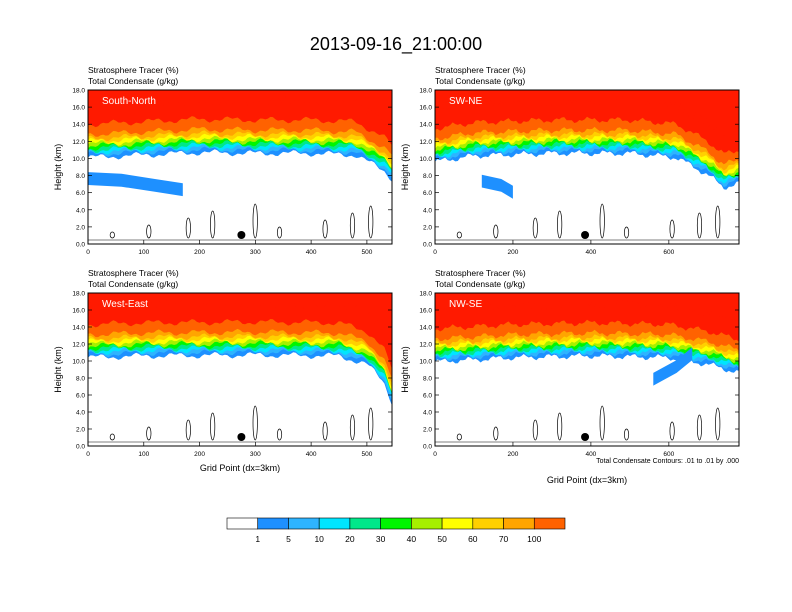  What do you see at coordinates (125, 304) in the screenshot?
I see `panel-label: West-East` at bounding box center [125, 304].